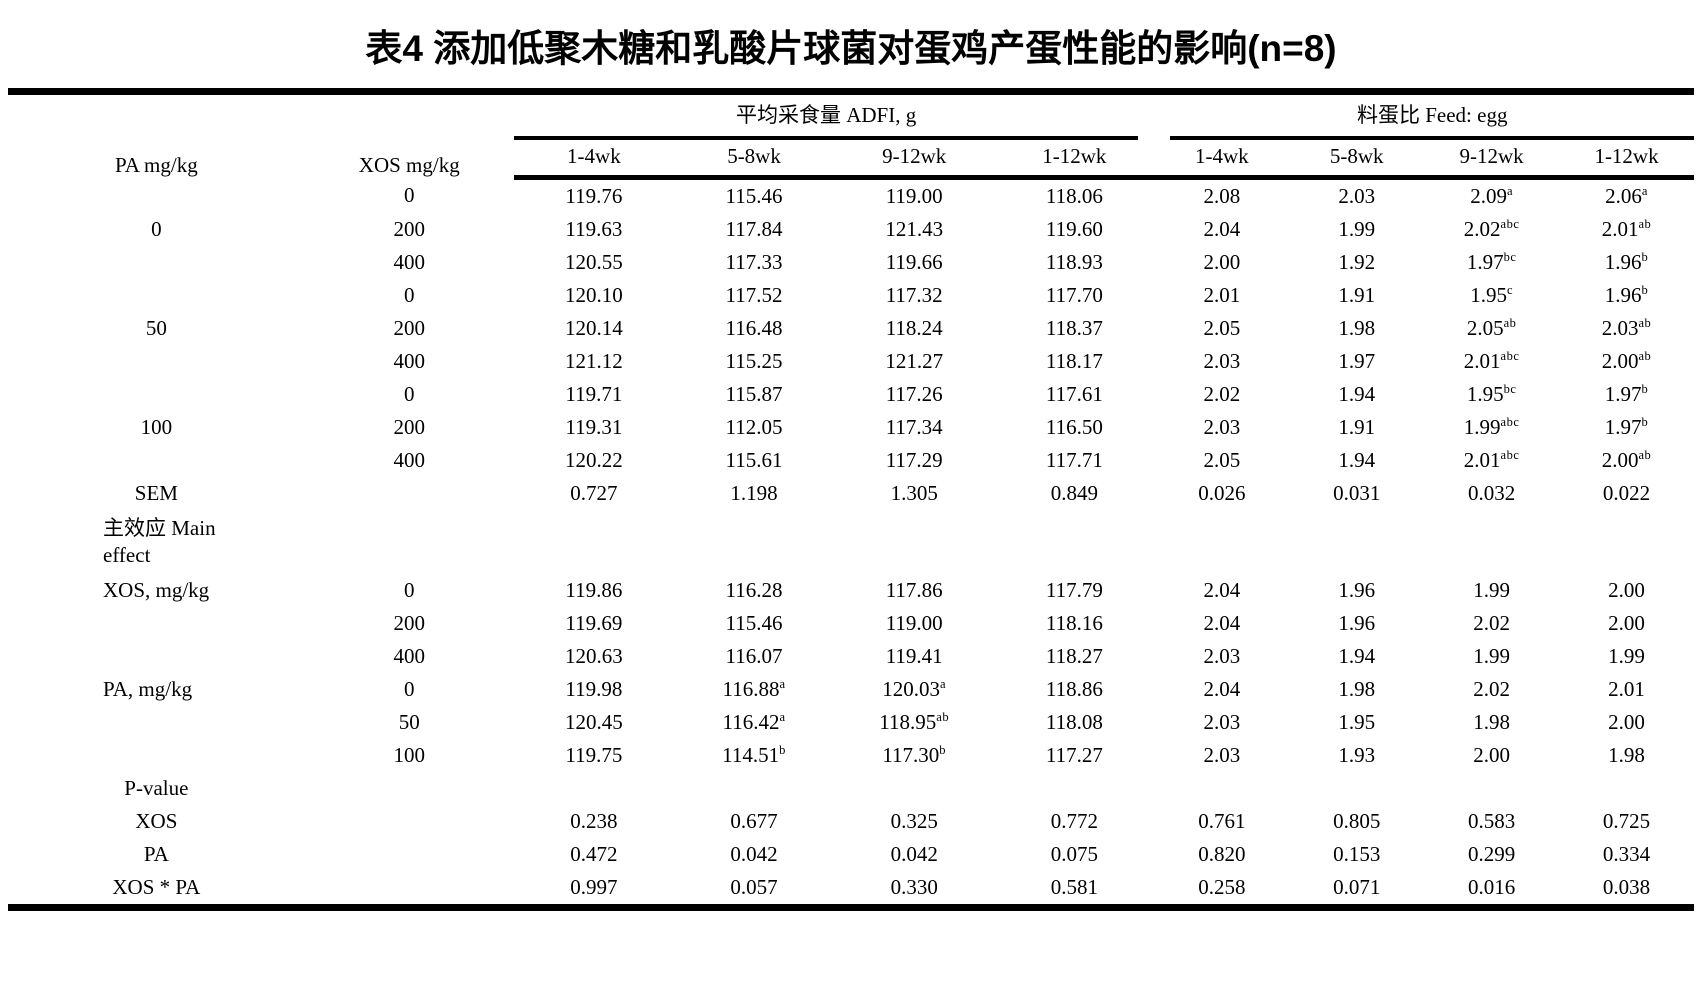 The height and width of the screenshot is (998, 1702). Describe the element at coordinates (1357, 160) in the screenshot. I see `sub-header-fe-5-8wk: 5-8wk` at that location.